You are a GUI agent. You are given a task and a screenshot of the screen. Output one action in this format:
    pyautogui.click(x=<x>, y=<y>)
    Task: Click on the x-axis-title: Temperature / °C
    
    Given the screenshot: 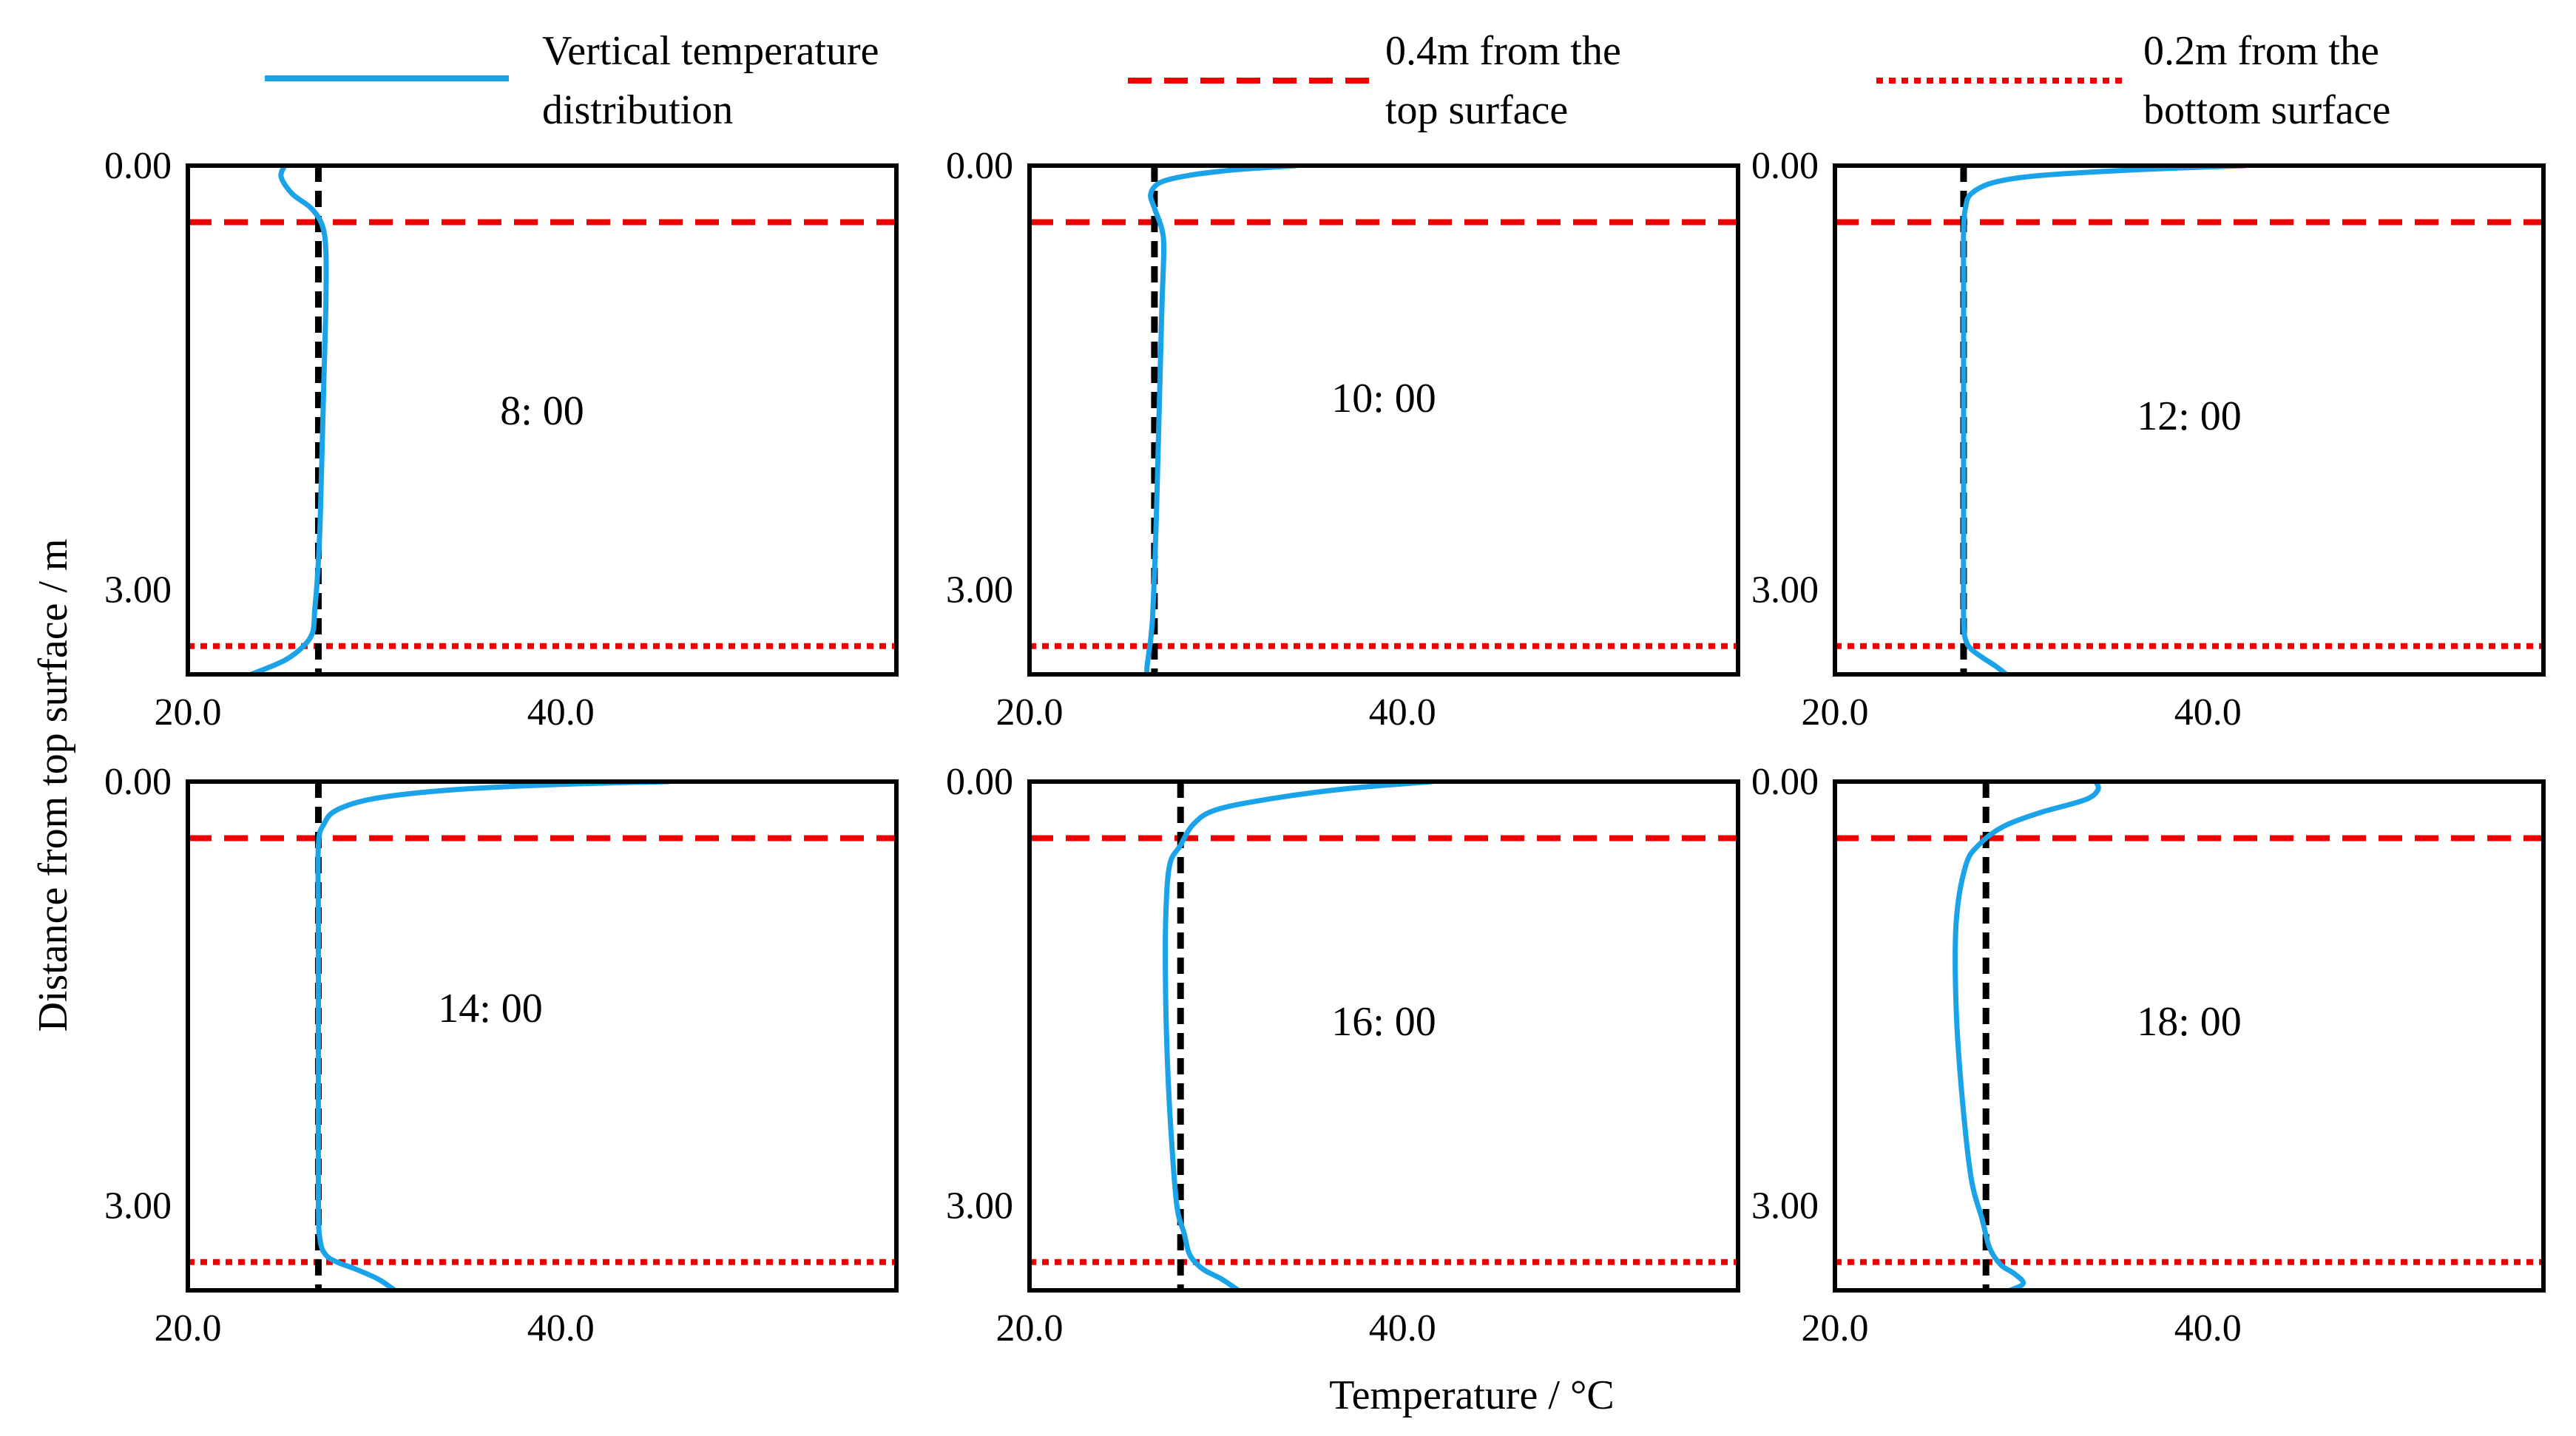 What is the action you would take?
    pyautogui.click(x=1471, y=1395)
    